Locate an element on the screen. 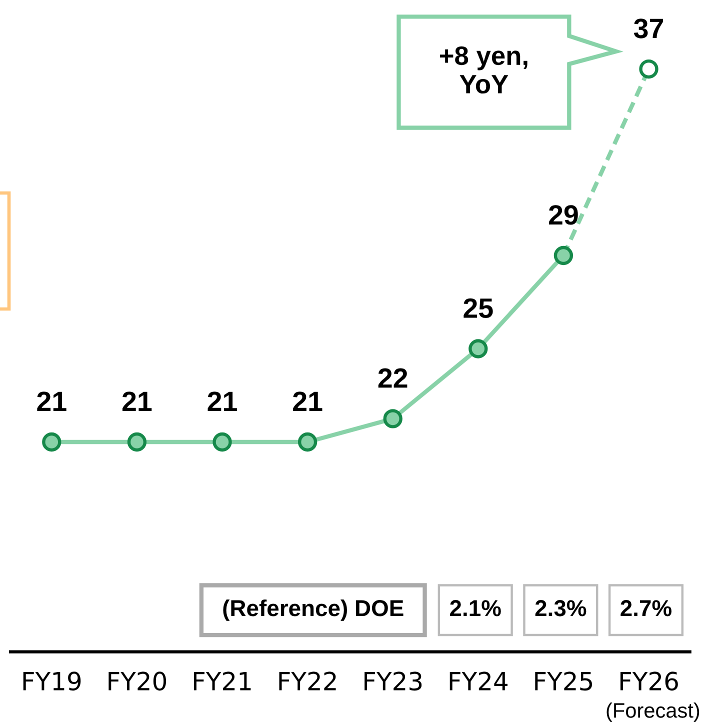 The width and height of the screenshot is (708, 724). data-label: 22 is located at coordinates (393, 378).